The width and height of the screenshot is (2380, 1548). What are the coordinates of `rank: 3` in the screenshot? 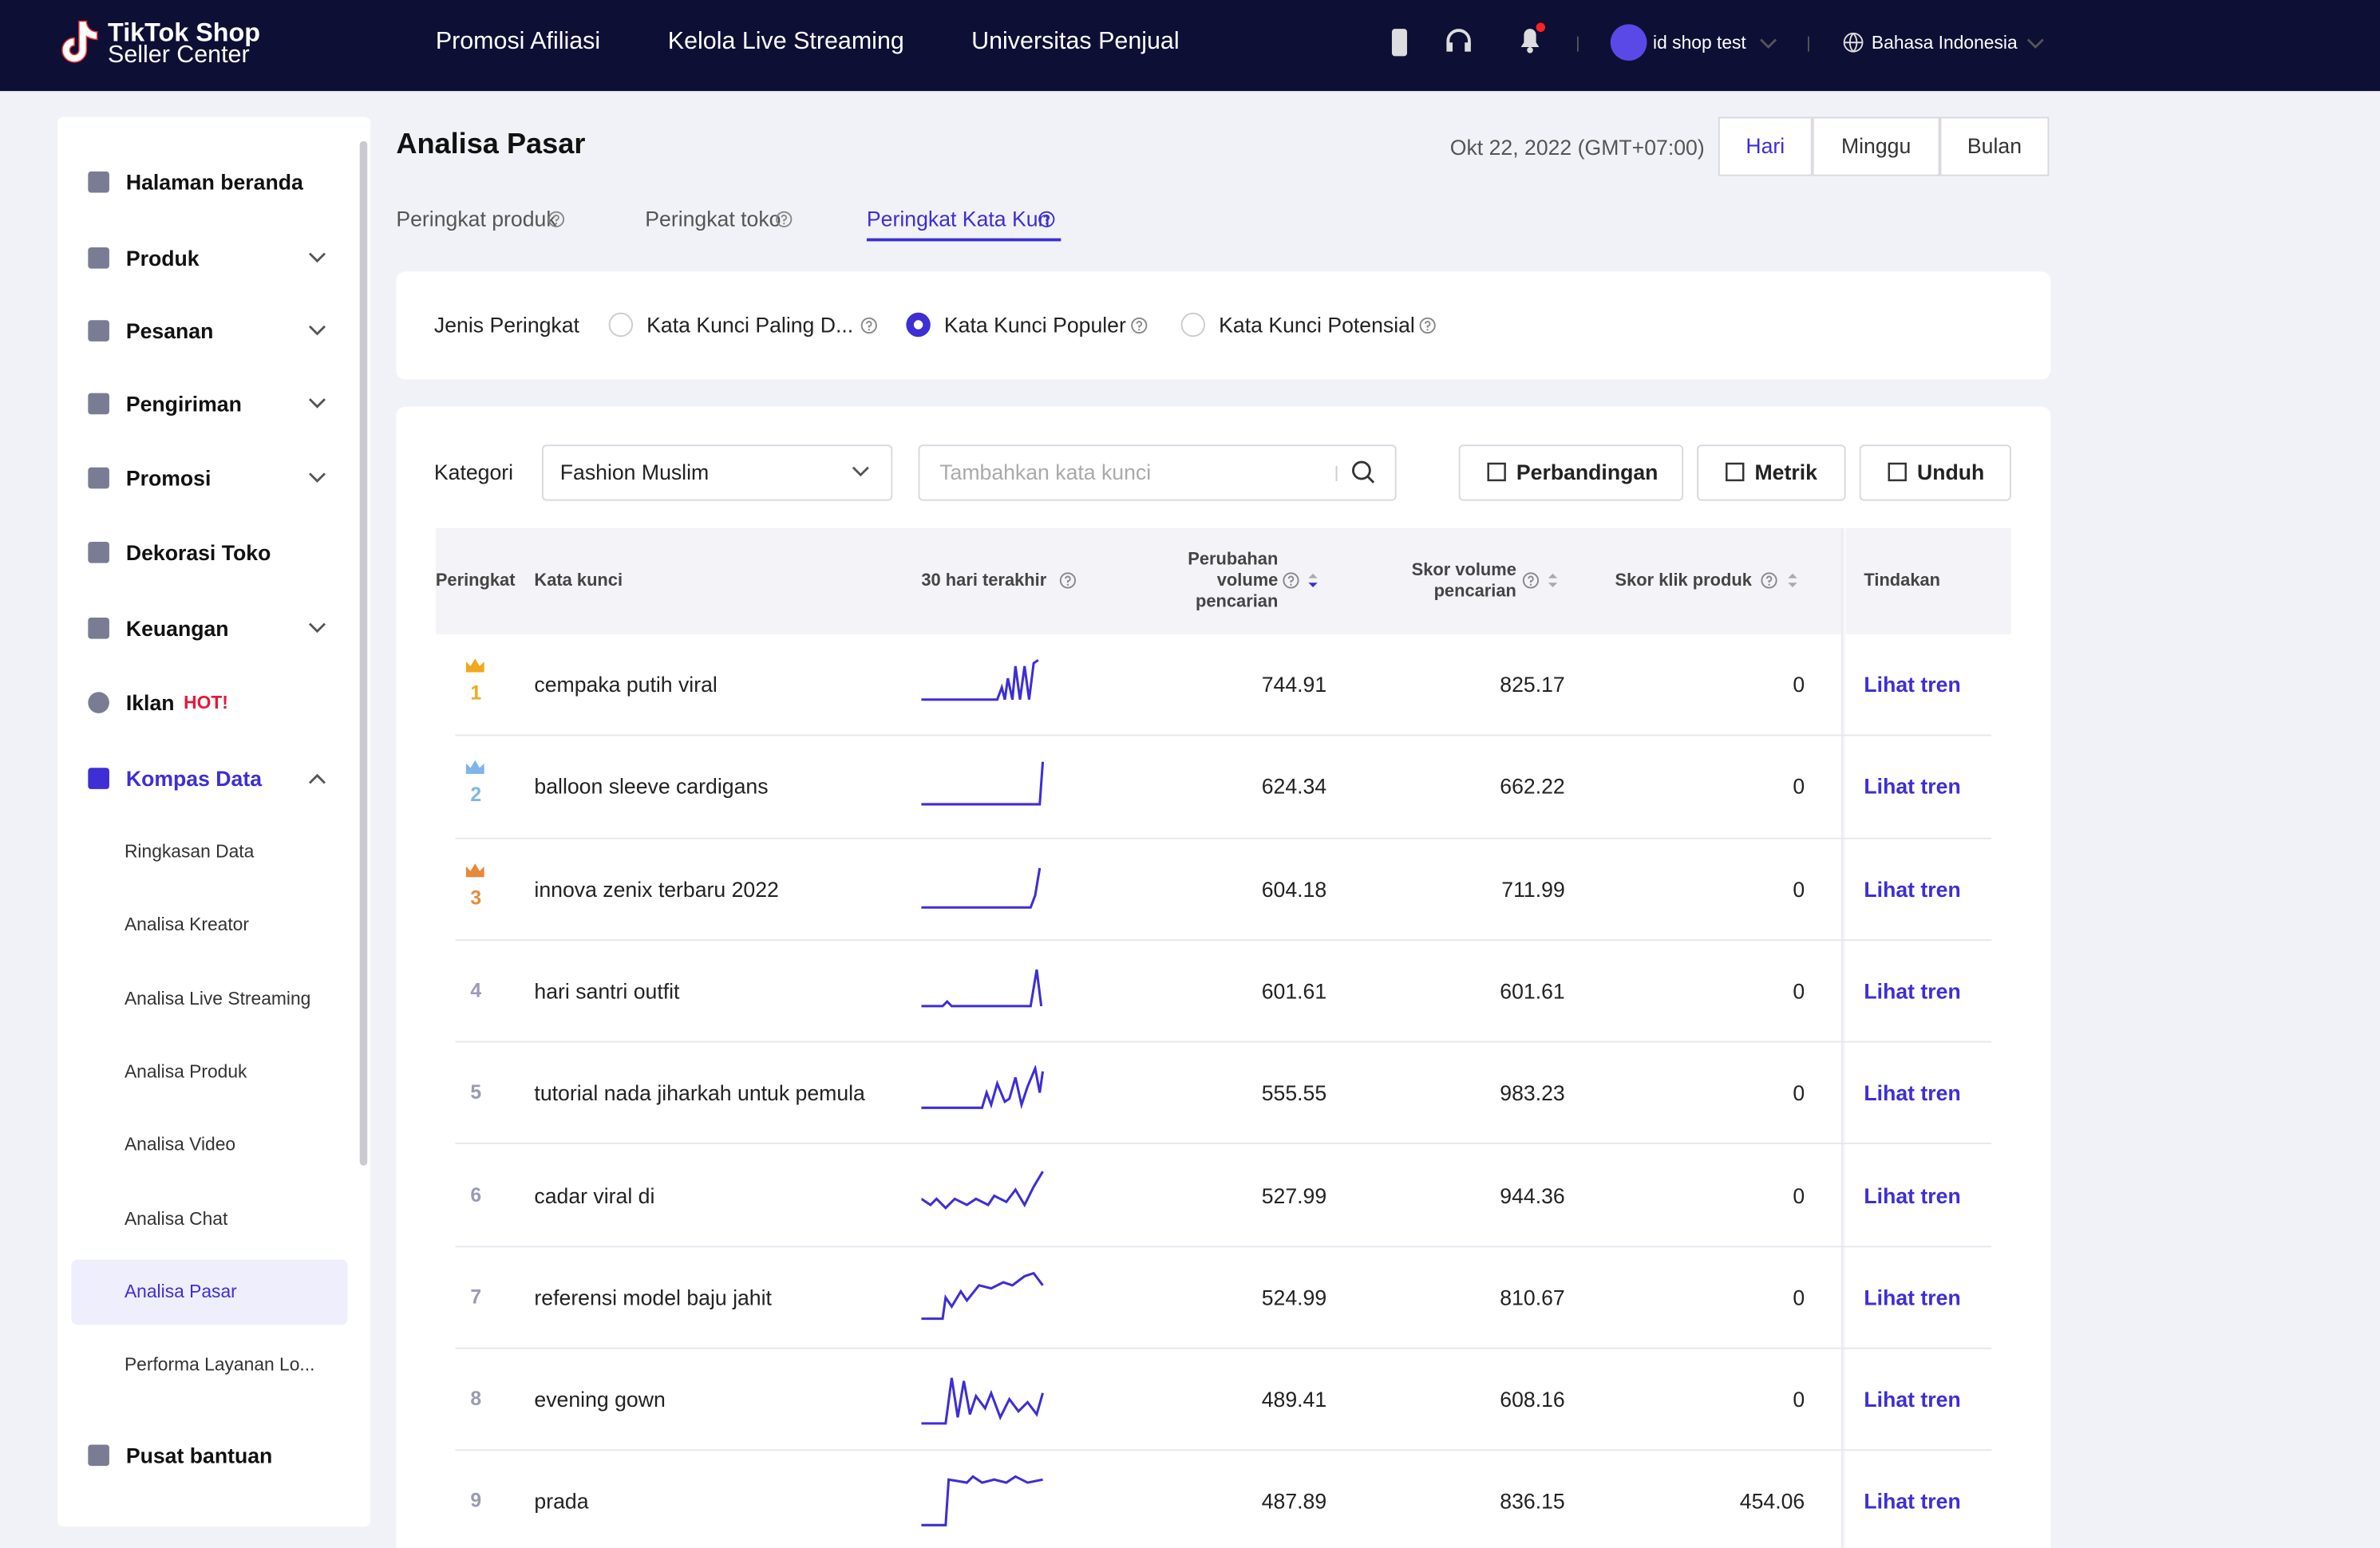 It's located at (476, 897).